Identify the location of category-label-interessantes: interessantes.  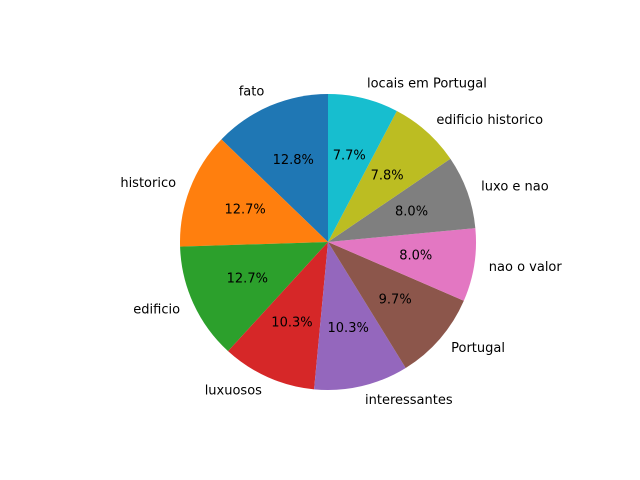
(409, 400).